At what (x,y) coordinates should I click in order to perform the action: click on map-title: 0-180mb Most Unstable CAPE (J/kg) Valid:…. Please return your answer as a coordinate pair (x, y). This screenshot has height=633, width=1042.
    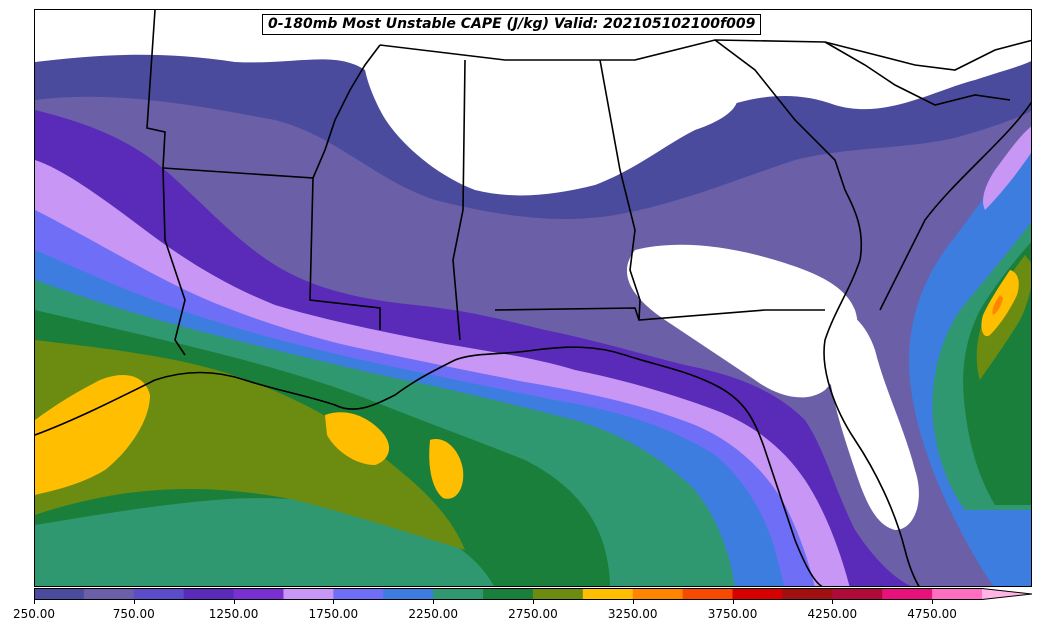
    Looking at the image, I should click on (512, 24).